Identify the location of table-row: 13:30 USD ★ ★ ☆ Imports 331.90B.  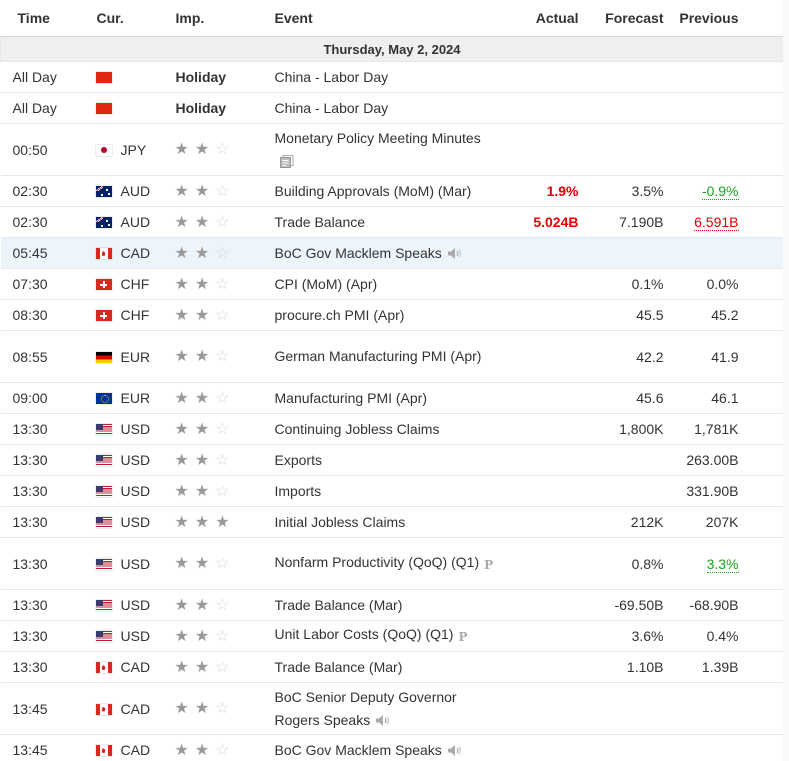
(392, 491).